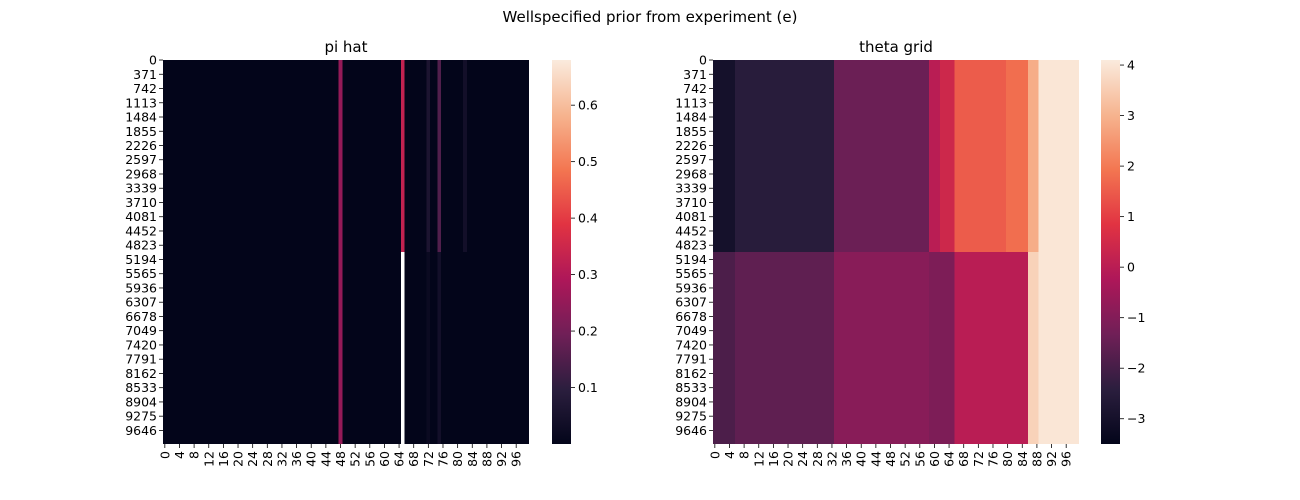  I want to click on x-tick-label: 84, so click(472, 459).